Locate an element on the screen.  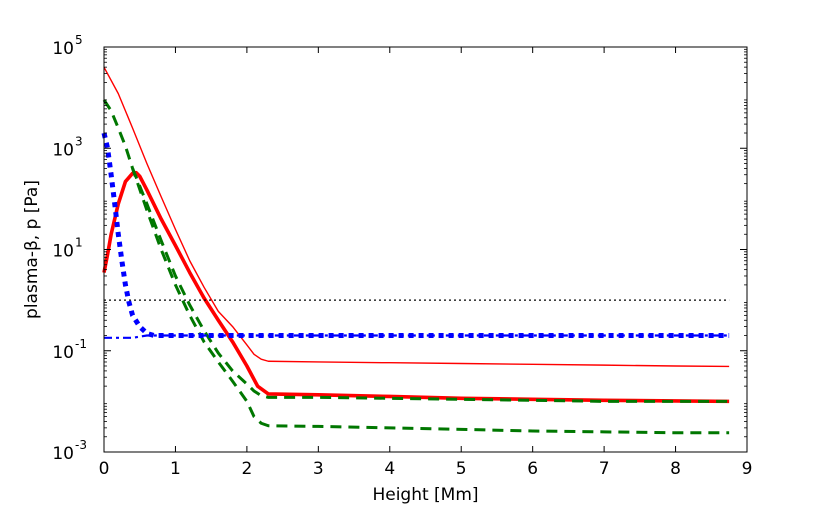
x-tick-label: 0 is located at coordinates (104, 469).